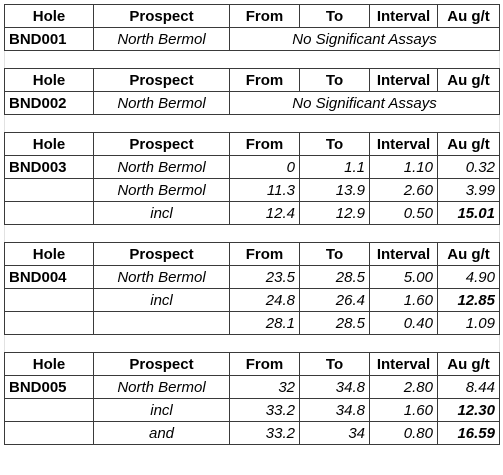 The width and height of the screenshot is (503, 475). What do you see at coordinates (161, 323) in the screenshot?
I see `prospect-cell` at bounding box center [161, 323].